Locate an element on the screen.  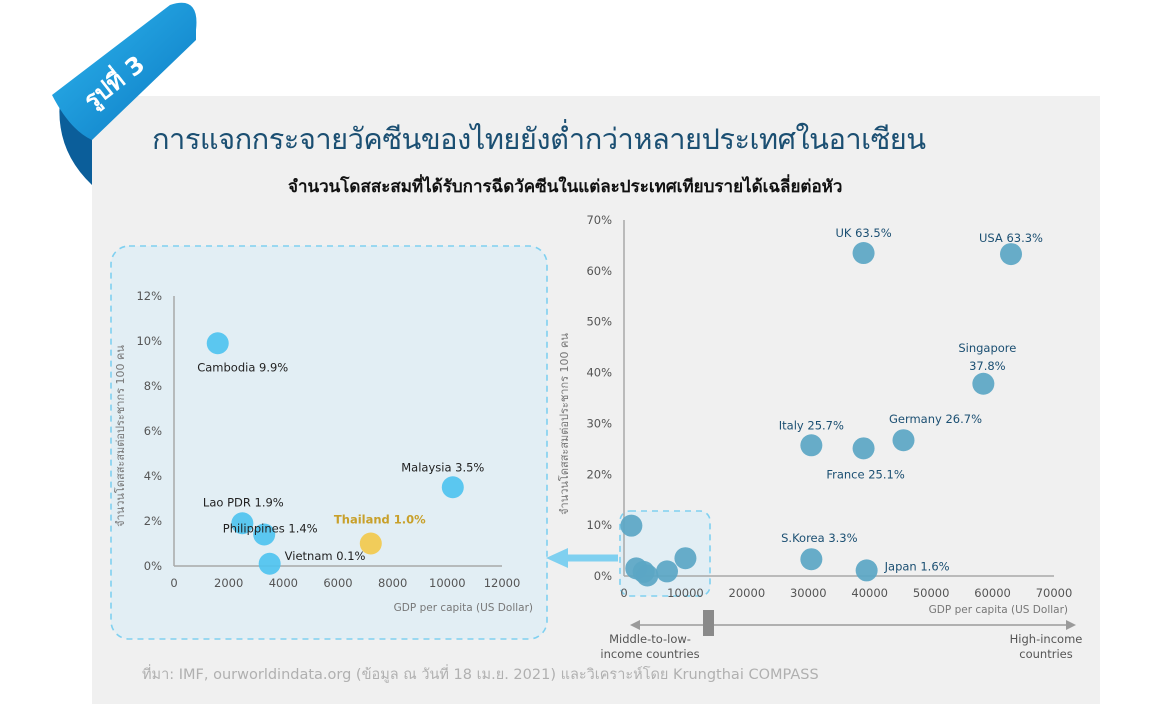
y-tick-label: 50% is located at coordinates (599, 322).